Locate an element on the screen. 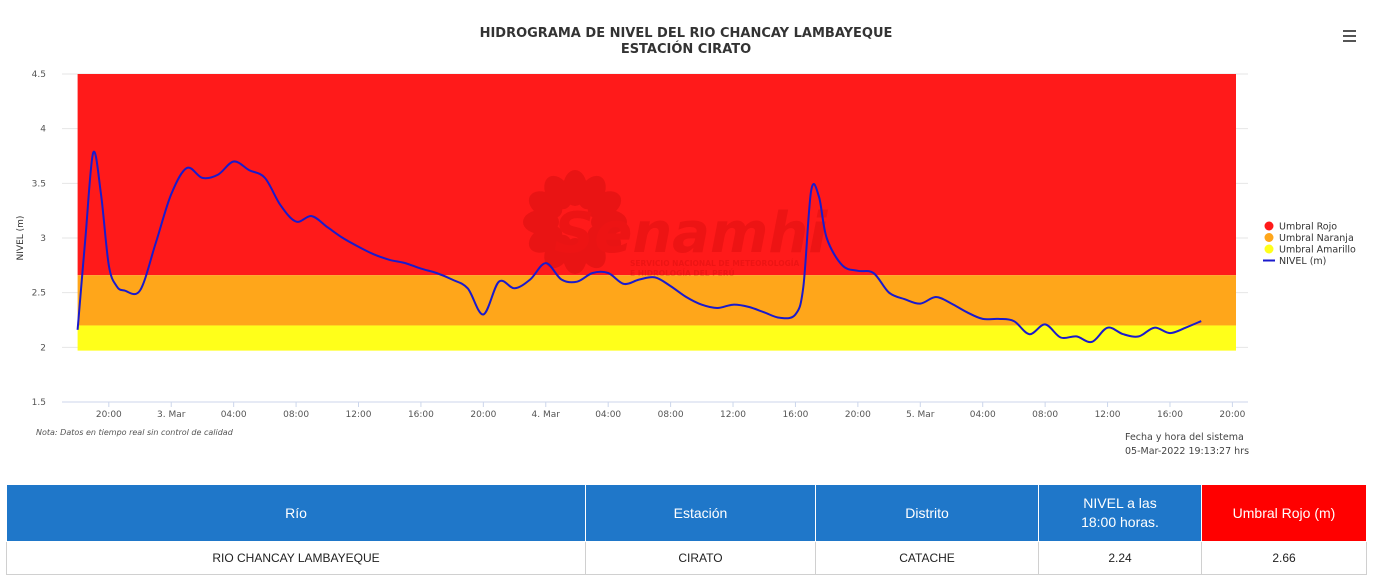 This screenshot has width=1379, height=581. chart-menu-button is located at coordinates (1349, 36).